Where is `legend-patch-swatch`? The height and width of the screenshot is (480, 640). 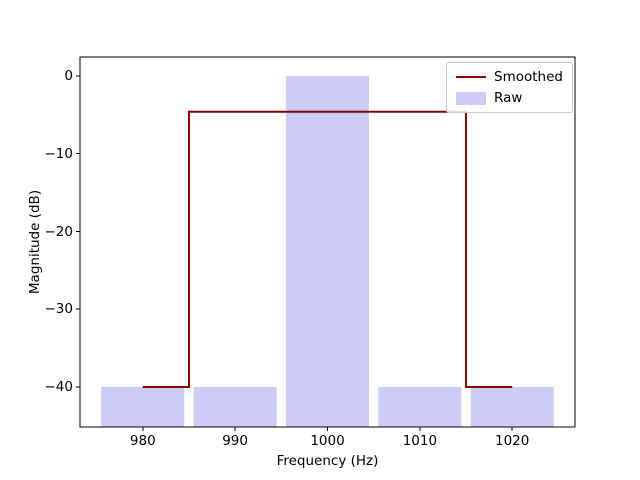 legend-patch-swatch is located at coordinates (471, 98).